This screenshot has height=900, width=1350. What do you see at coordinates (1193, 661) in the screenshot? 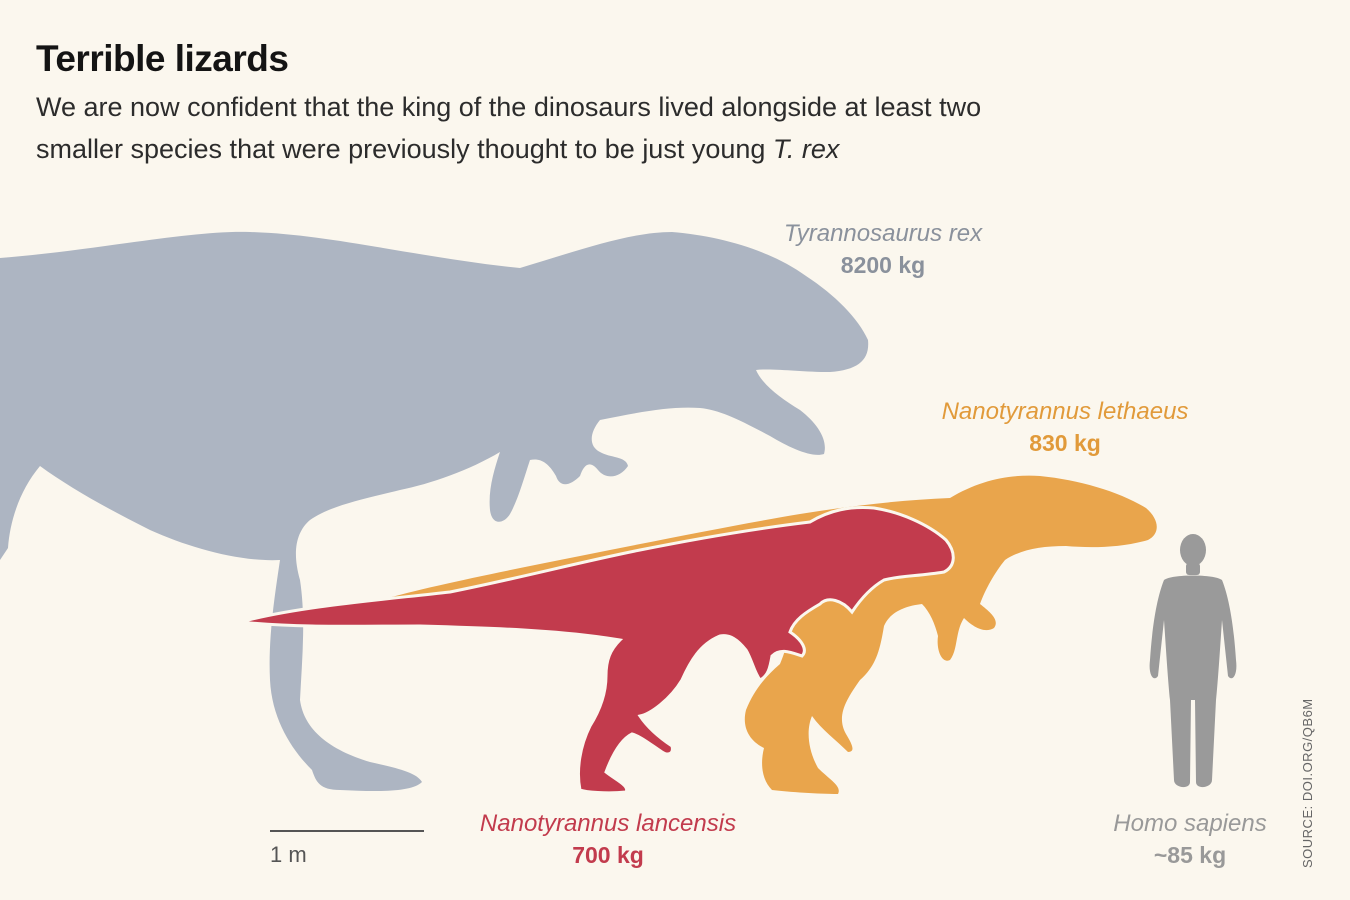
I see `human-silhouette` at bounding box center [1193, 661].